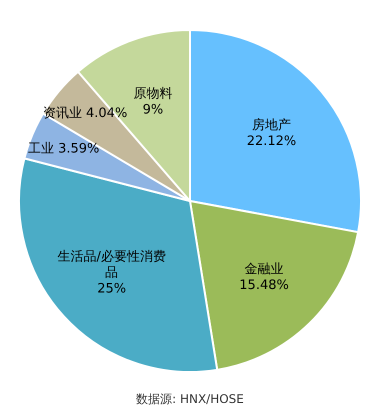 This screenshot has width=381, height=414. What do you see at coordinates (271, 141) in the screenshot?
I see `data-label: 22.12%` at bounding box center [271, 141].